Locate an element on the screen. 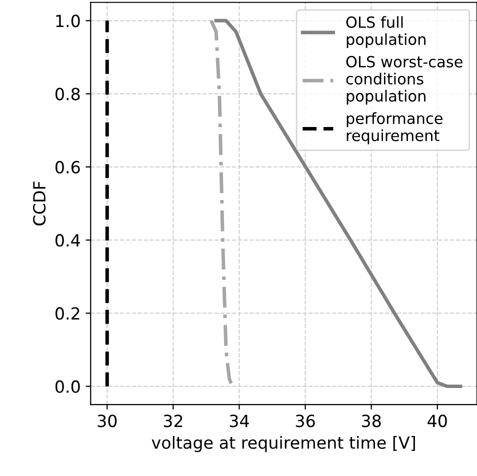  y-tick-label: 0.8 is located at coordinates (68, 94).